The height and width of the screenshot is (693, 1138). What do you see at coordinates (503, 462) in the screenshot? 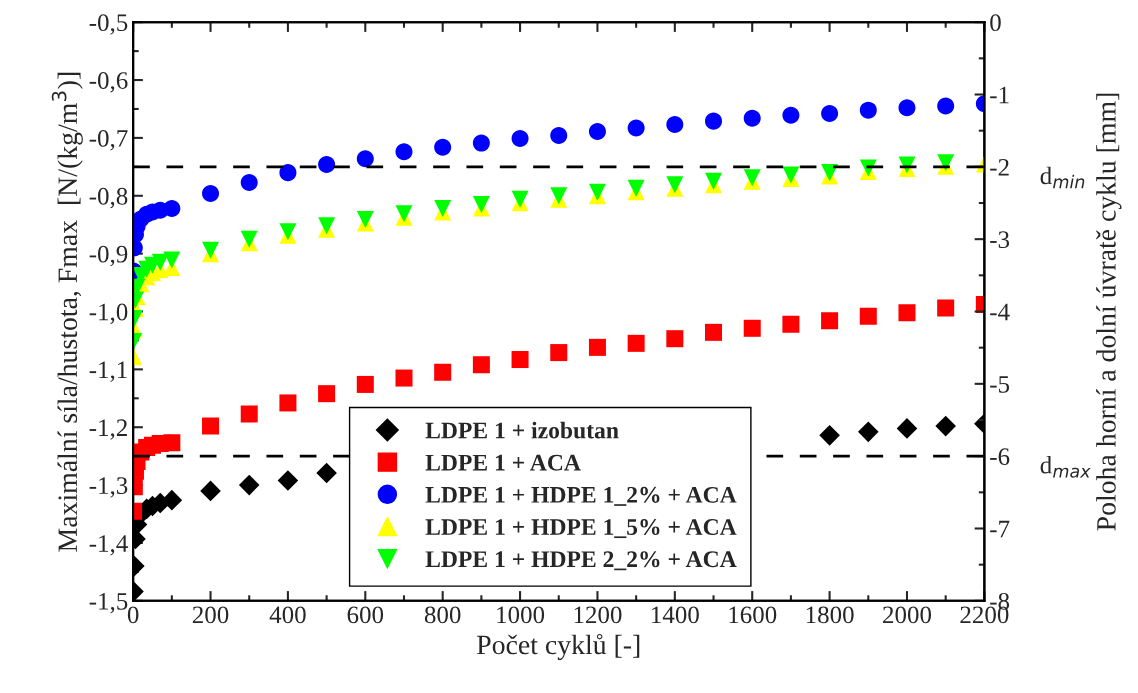
I see `legend-label: LDPE 1 + ACA` at bounding box center [503, 462].